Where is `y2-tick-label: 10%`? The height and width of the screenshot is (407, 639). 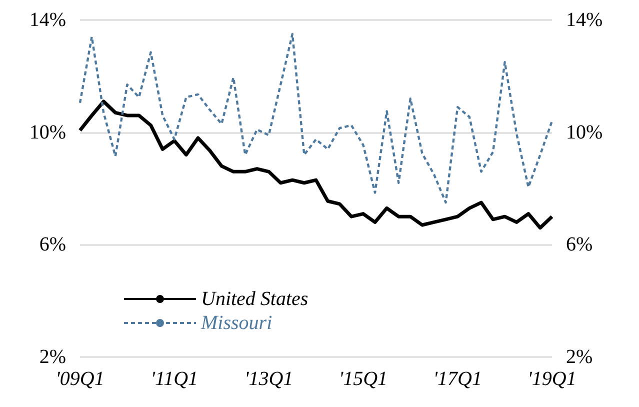 y2-tick-label: 10% is located at coordinates (584, 132).